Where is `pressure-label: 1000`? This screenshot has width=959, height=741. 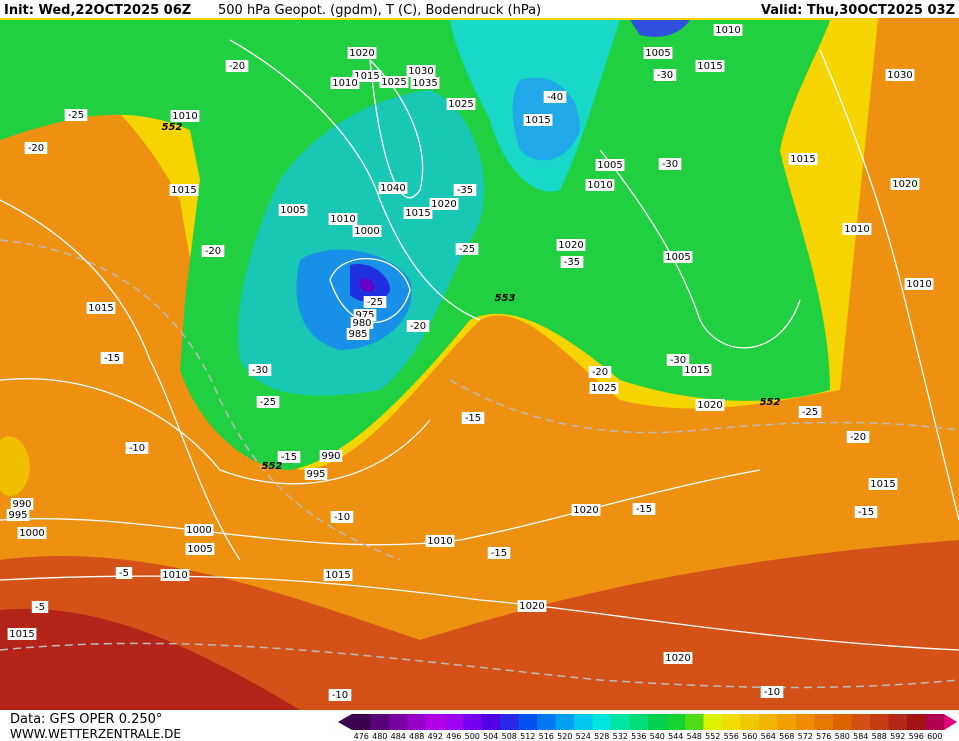 pressure-label: 1000 is located at coordinates (366, 231).